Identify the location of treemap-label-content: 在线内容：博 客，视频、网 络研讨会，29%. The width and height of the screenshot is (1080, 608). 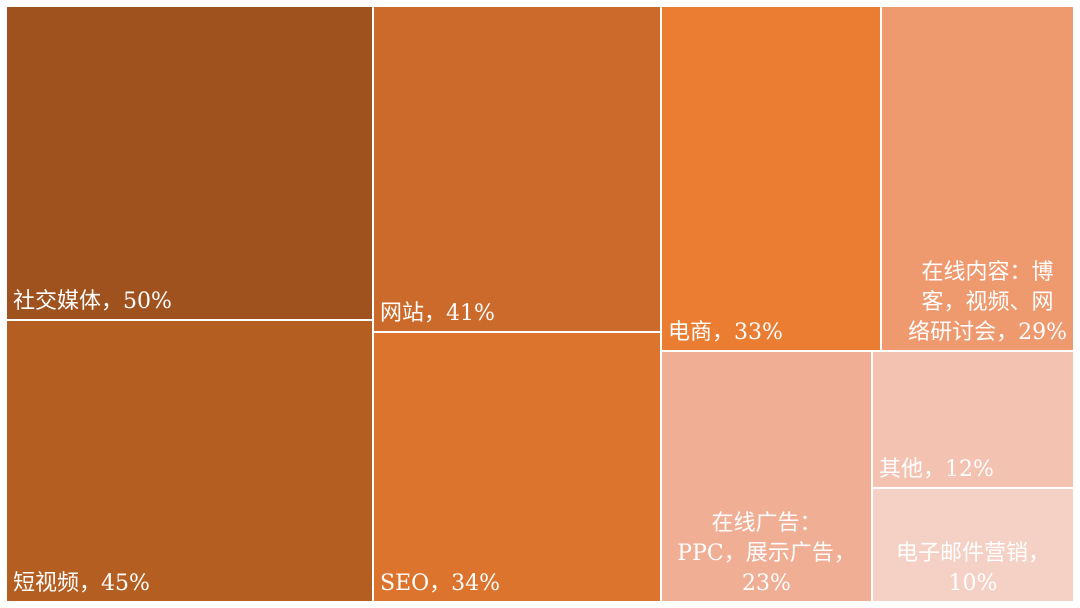
(987, 302).